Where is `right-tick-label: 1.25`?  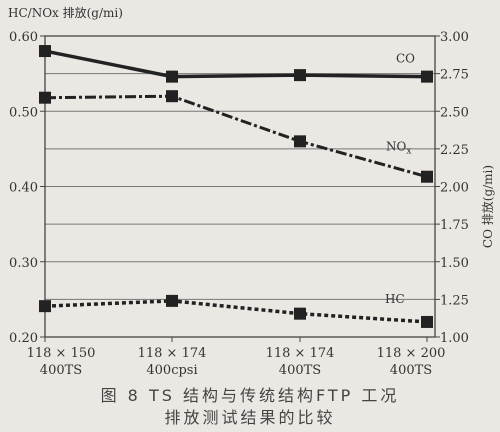
right-tick-label: 1.25 is located at coordinates (454, 300).